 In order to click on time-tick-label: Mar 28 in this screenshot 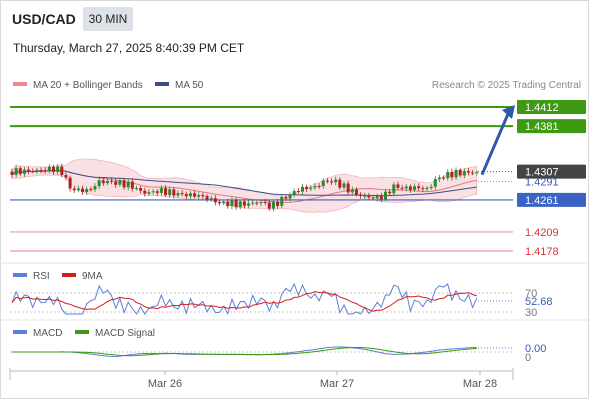, I will do `click(480, 384)`.